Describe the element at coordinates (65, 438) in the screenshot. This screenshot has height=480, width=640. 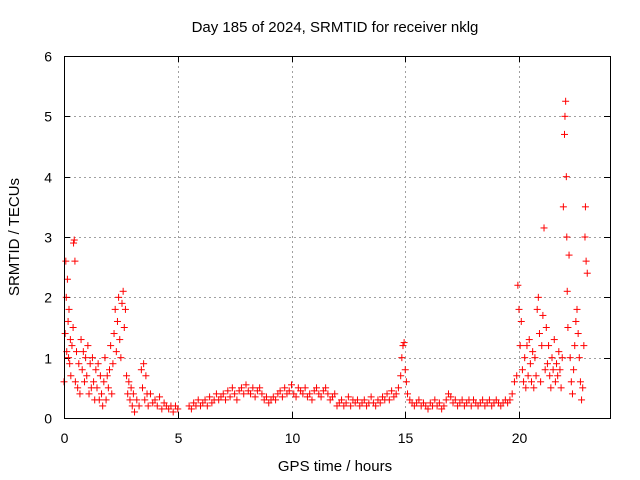
I see `x-tick-label: 0` at that location.